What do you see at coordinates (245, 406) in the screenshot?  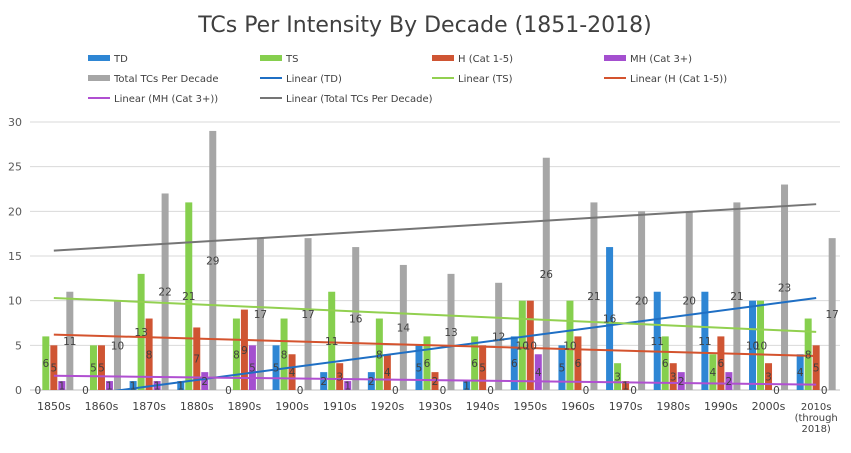 I see `x-tick-label: 1890s` at bounding box center [245, 406].